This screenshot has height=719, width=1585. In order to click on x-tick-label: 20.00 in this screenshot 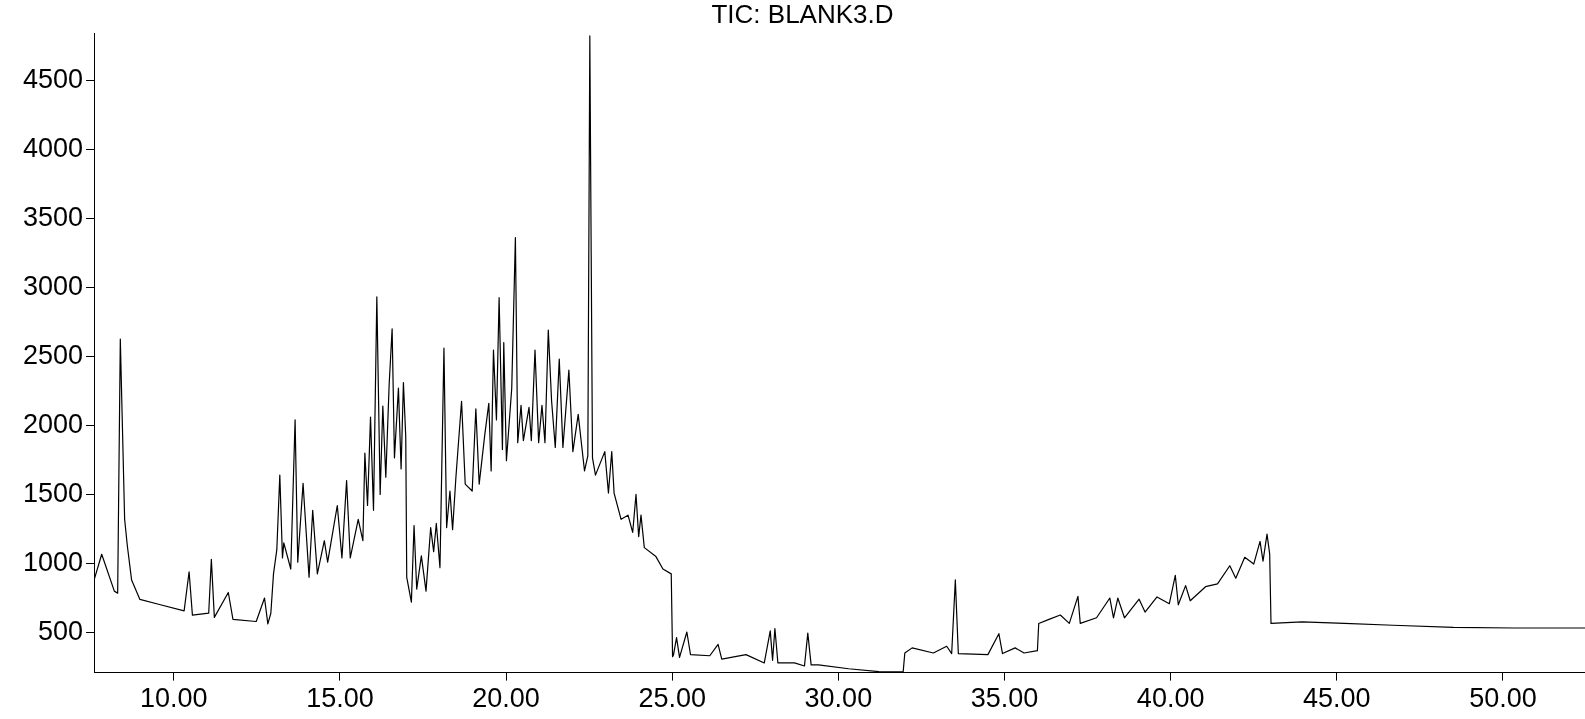, I will do `click(506, 698)`.